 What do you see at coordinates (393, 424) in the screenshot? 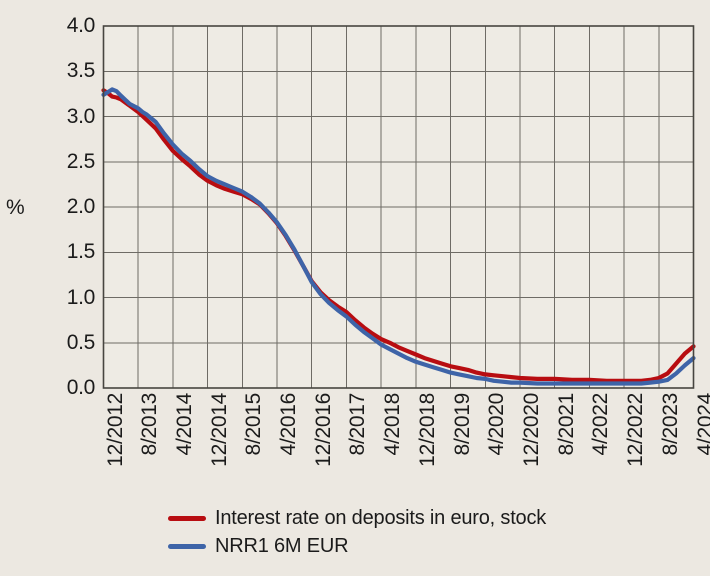
I see `x-tick-label: 4/2018` at bounding box center [393, 424].